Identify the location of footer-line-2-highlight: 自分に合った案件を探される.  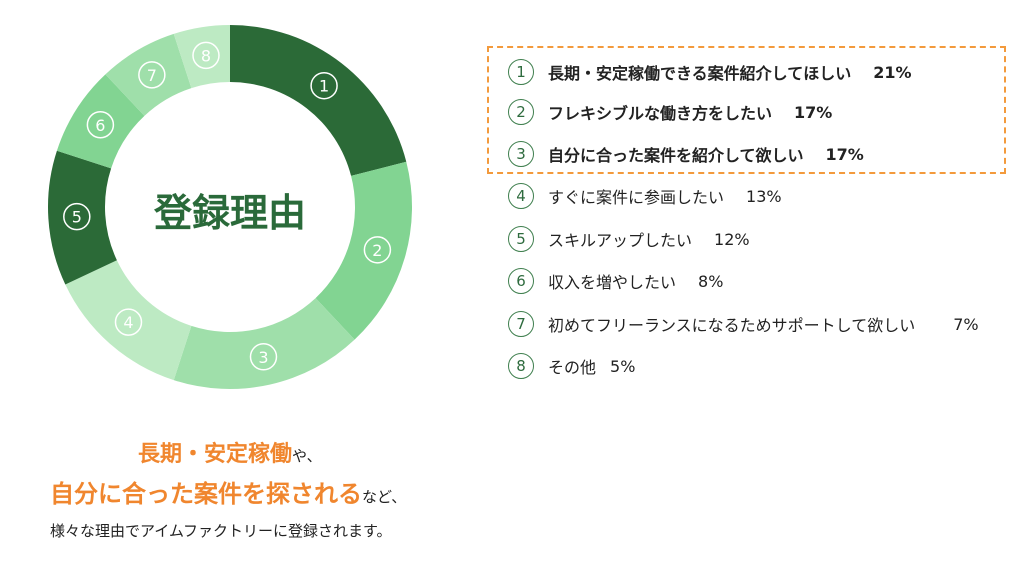
(206, 494).